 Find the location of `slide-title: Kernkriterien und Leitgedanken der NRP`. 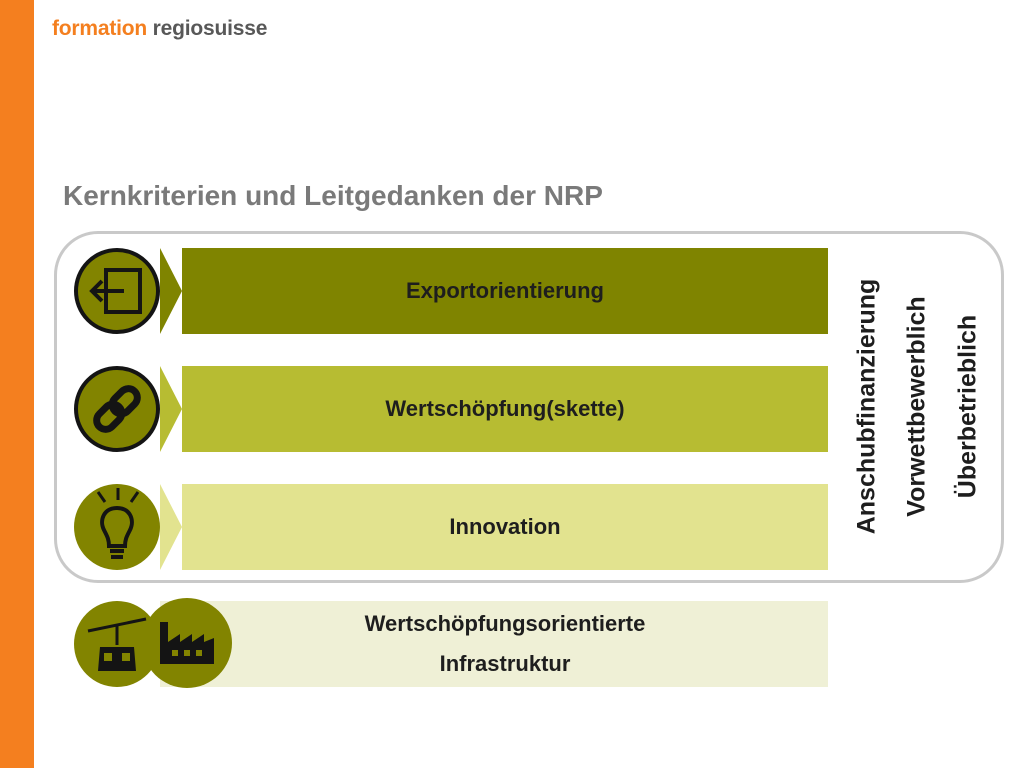

slide-title: Kernkriterien und Leitgedanken der NRP is located at coordinates (333, 195).